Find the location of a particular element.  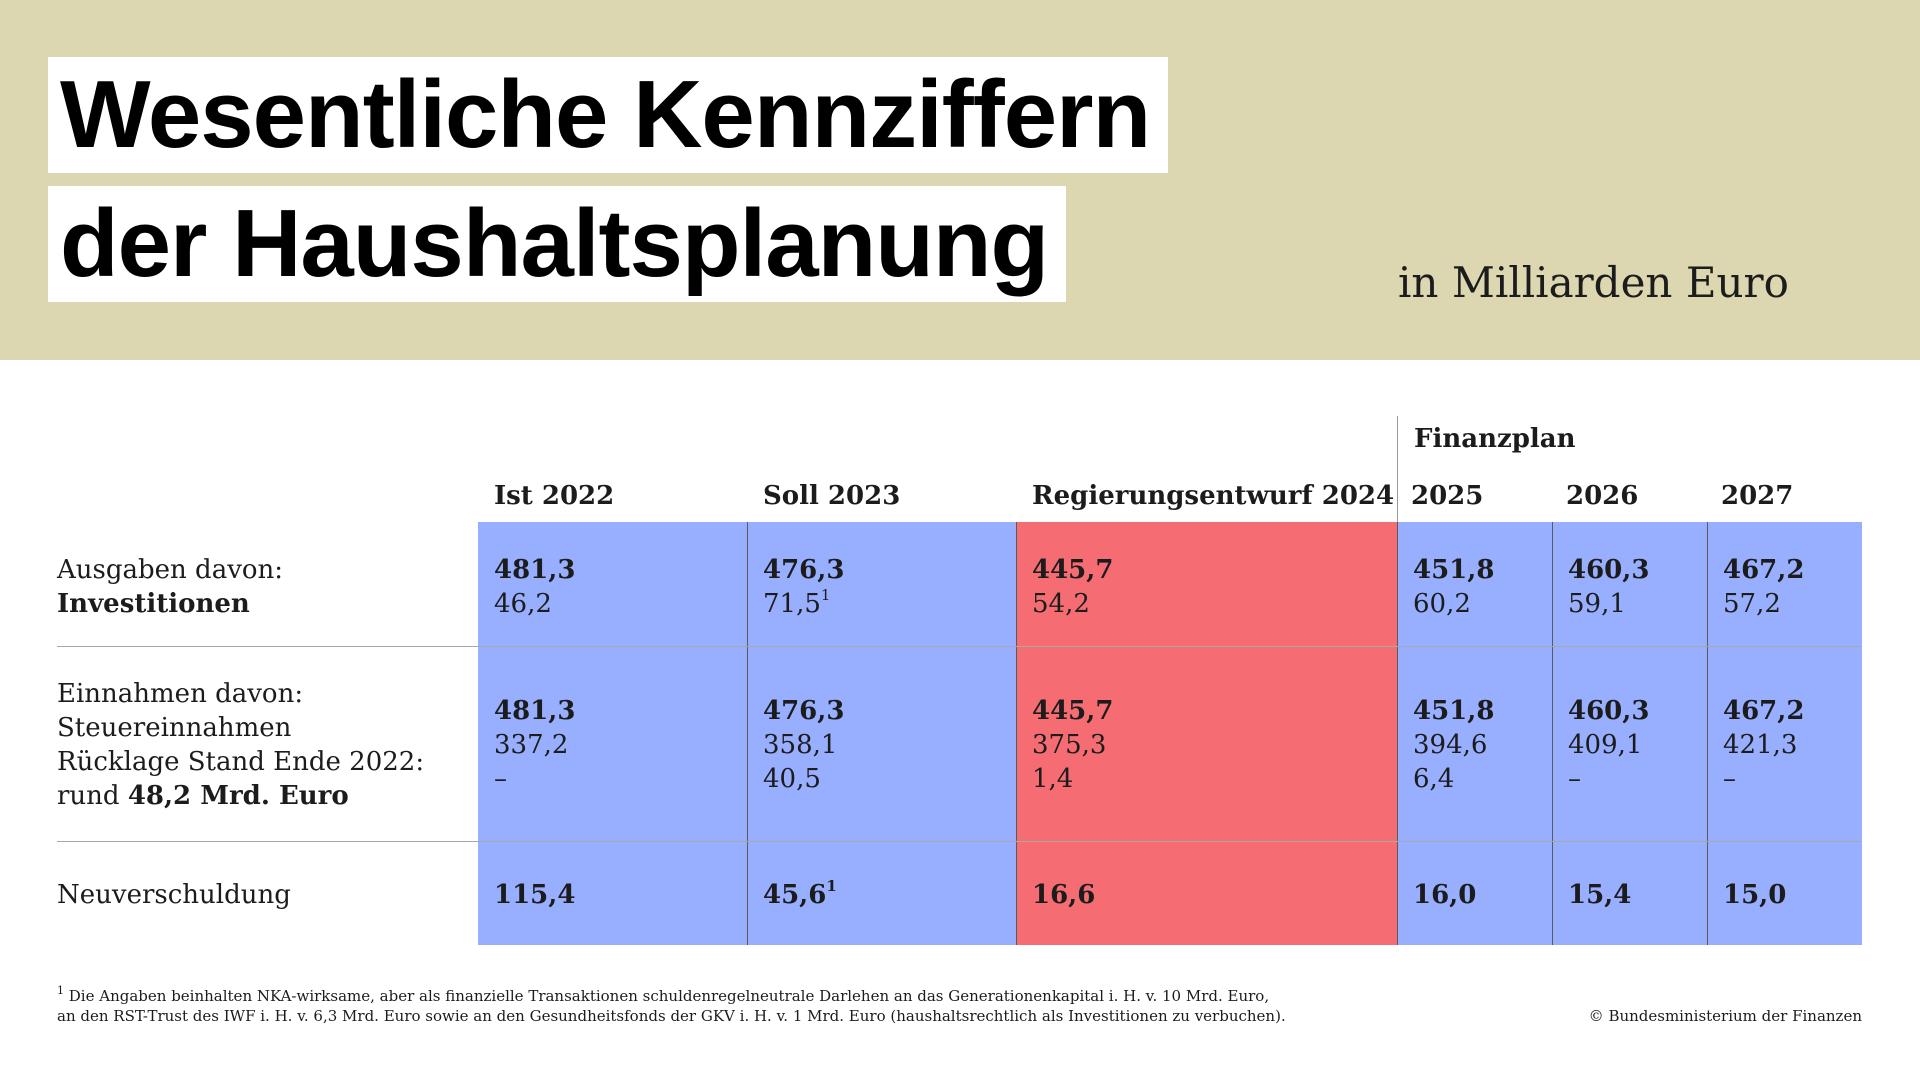

cell-einnahmen: 476,3 is located at coordinates (804, 711).